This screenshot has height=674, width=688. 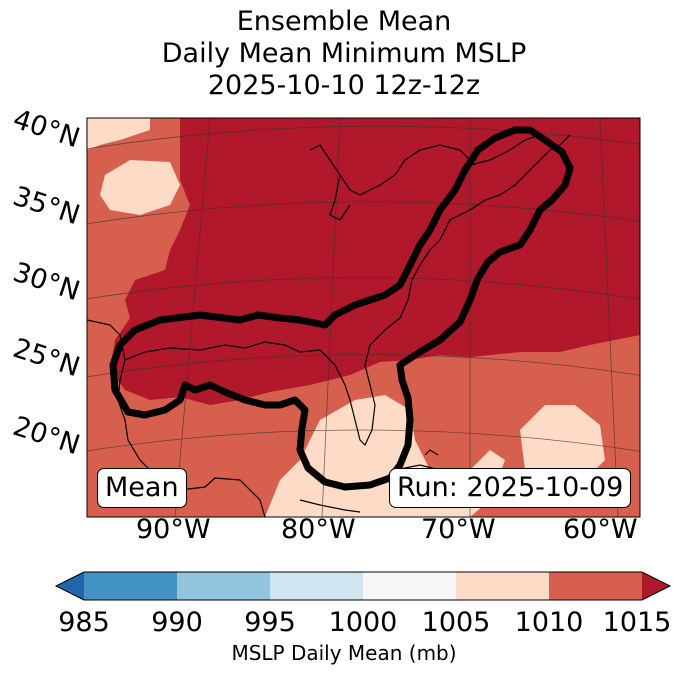 What do you see at coordinates (344, 85) in the screenshot?
I see `title-line-3: 2025-10-10 12z-12z` at bounding box center [344, 85].